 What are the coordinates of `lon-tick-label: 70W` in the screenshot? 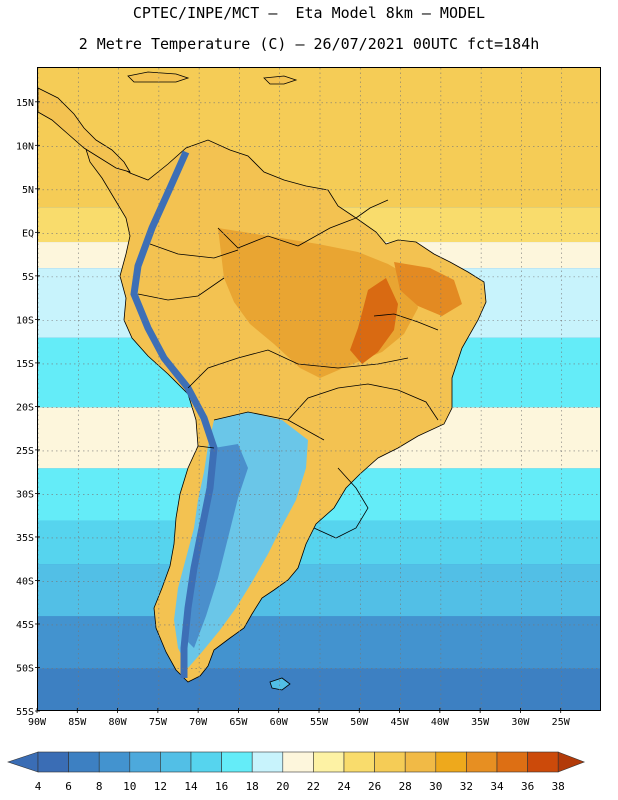 It's located at (198, 722).